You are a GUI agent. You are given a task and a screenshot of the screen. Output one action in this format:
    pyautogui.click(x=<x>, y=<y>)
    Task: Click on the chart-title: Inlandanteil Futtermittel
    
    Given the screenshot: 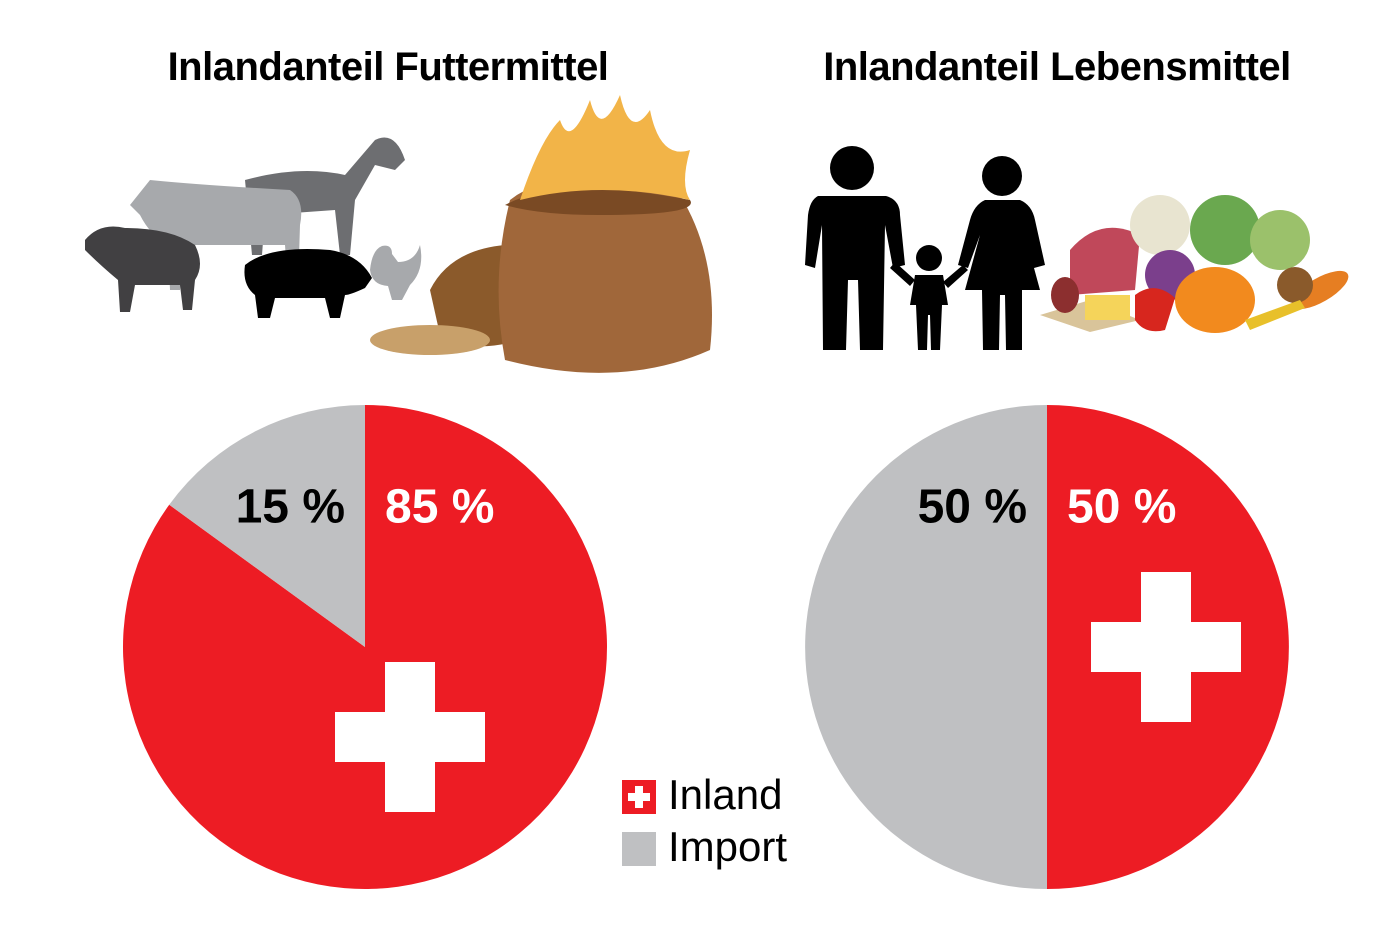 What is the action you would take?
    pyautogui.click(x=388, y=67)
    